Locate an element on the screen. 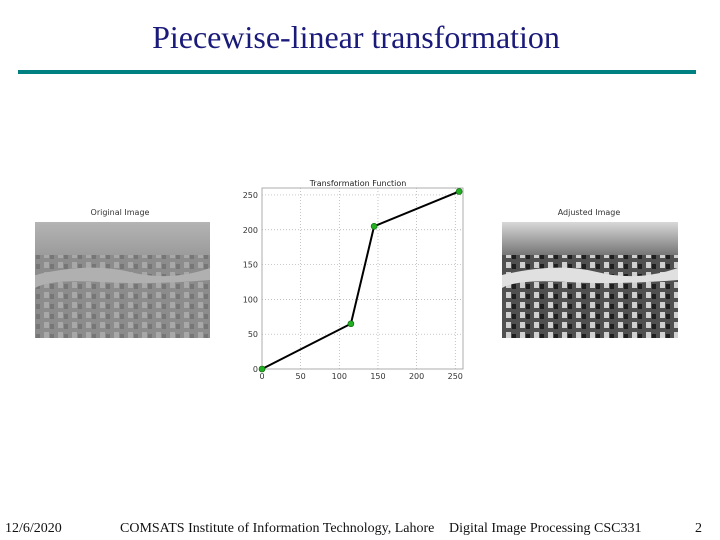 The height and width of the screenshot is (540, 720). x-tick-label: 50 is located at coordinates (301, 376).